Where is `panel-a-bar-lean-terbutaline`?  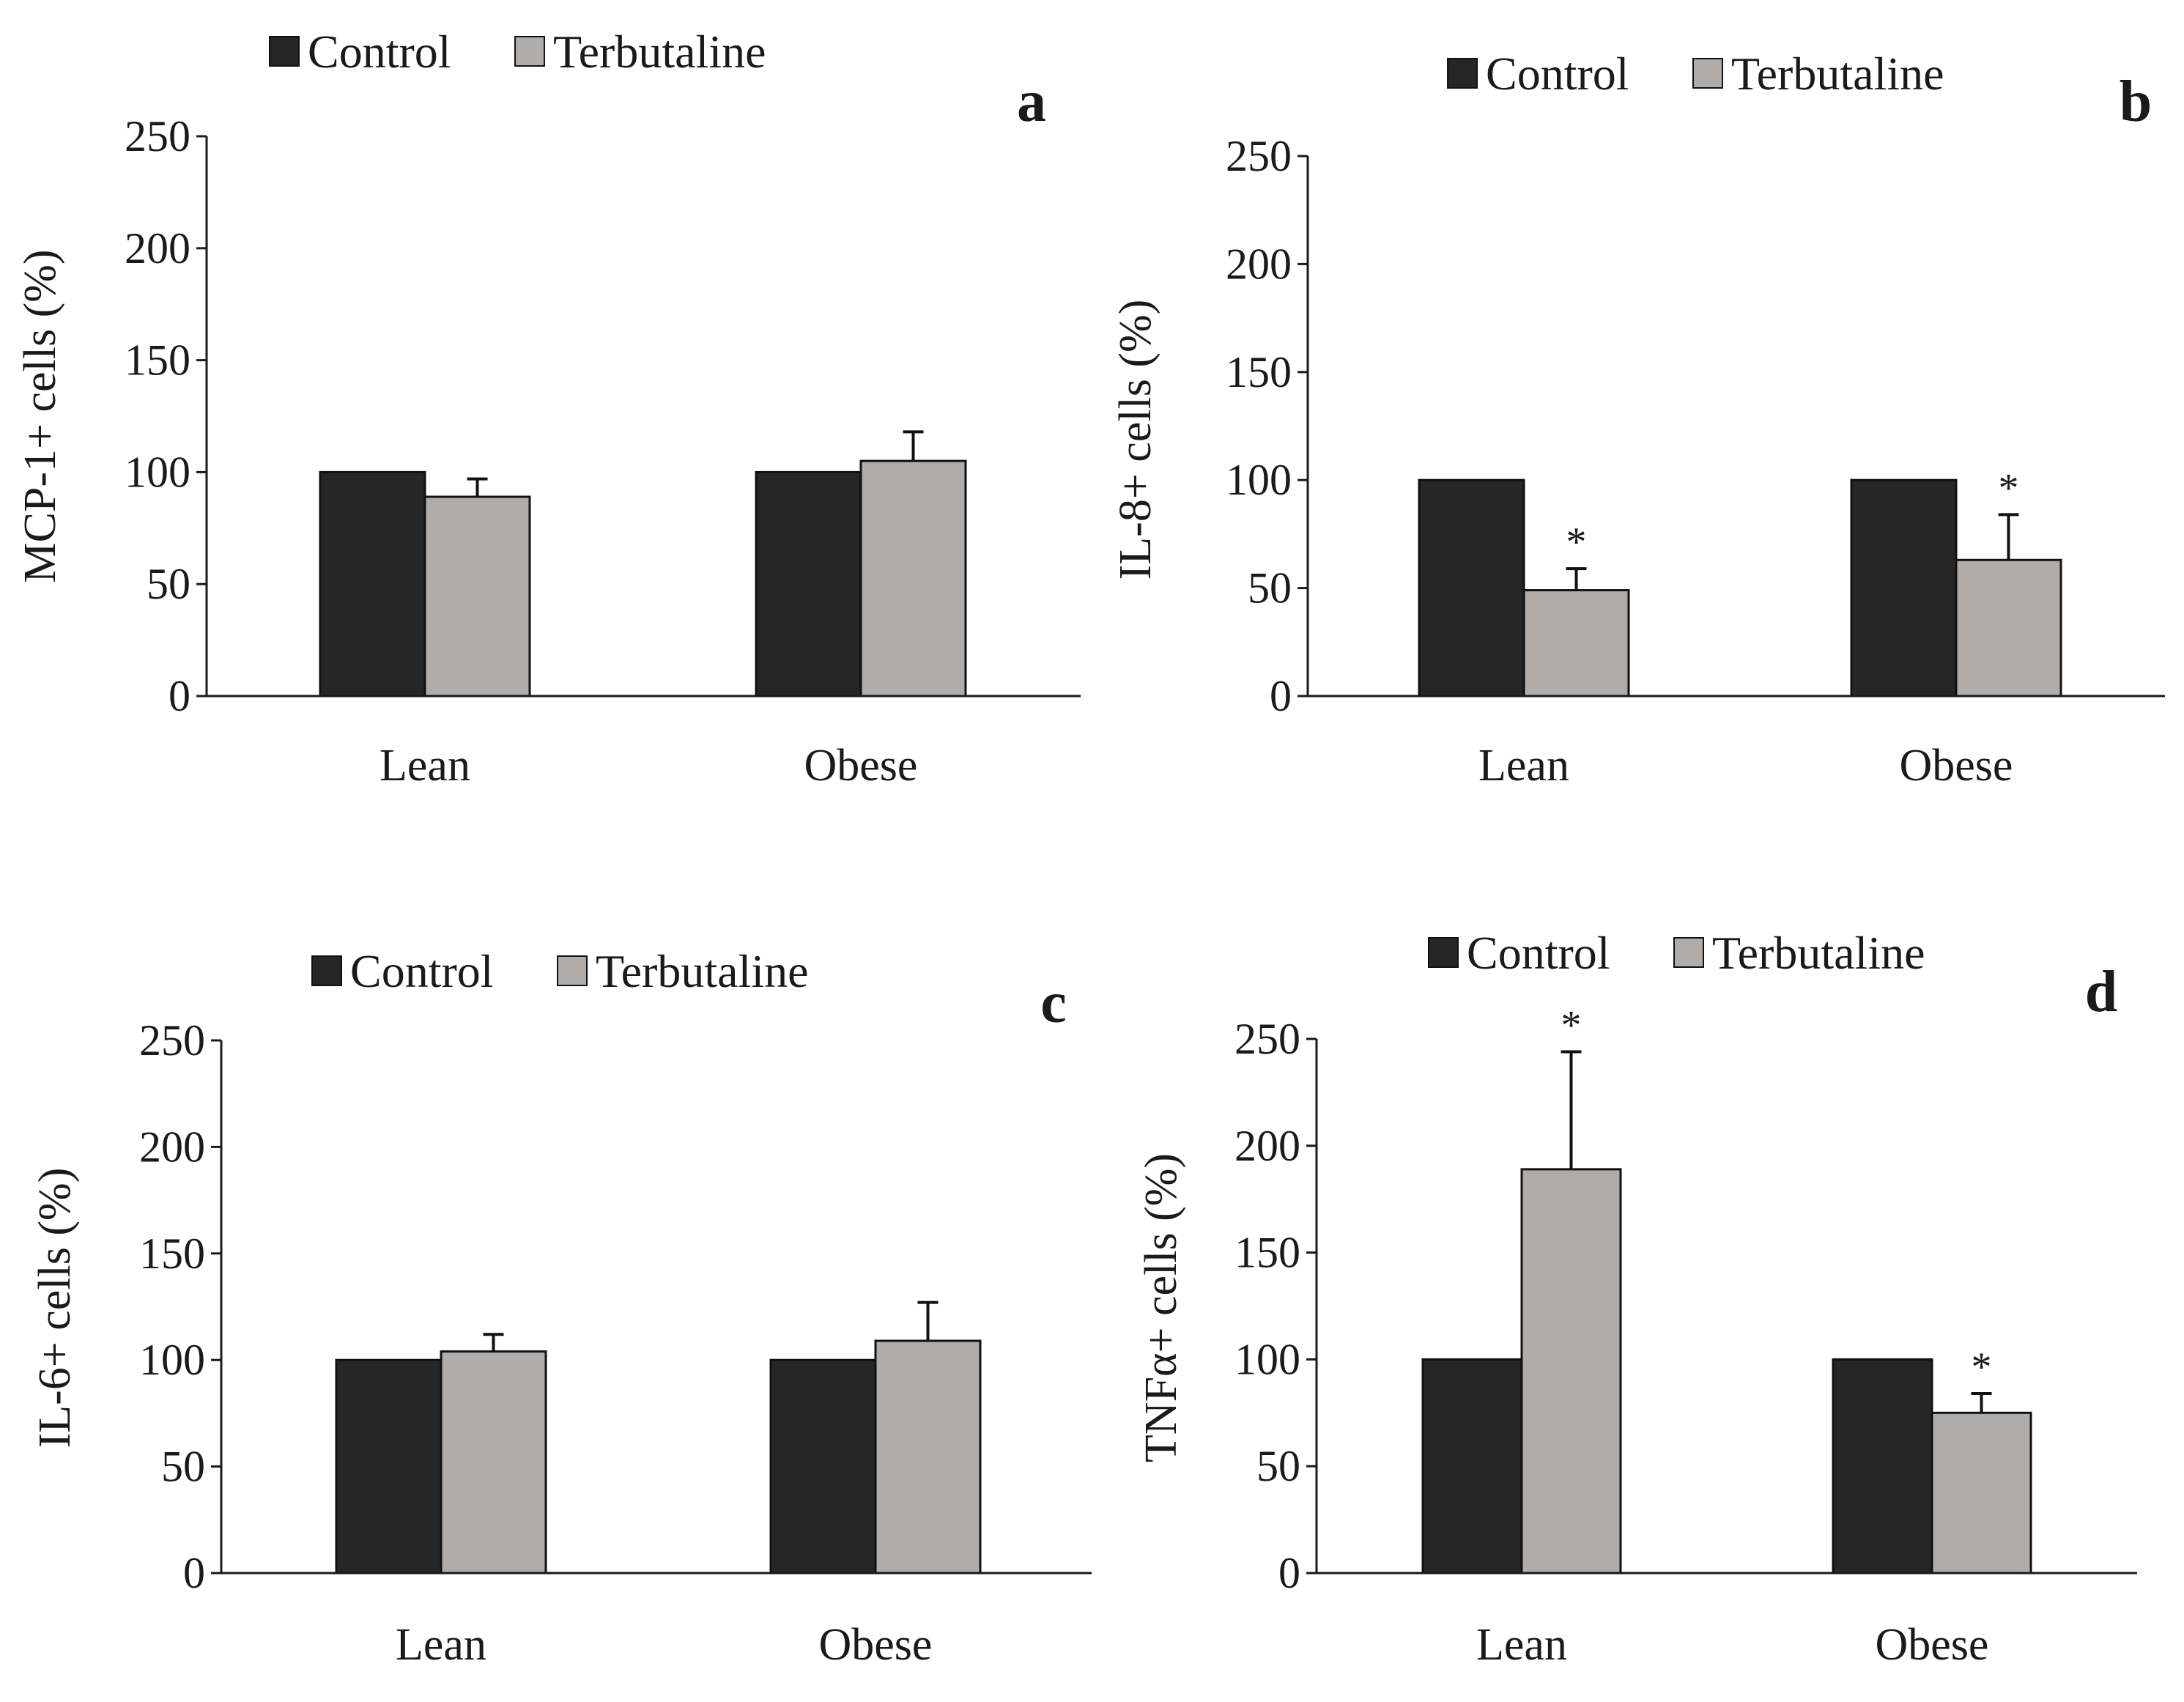 panel-a-bar-lean-terbutaline is located at coordinates (477, 596).